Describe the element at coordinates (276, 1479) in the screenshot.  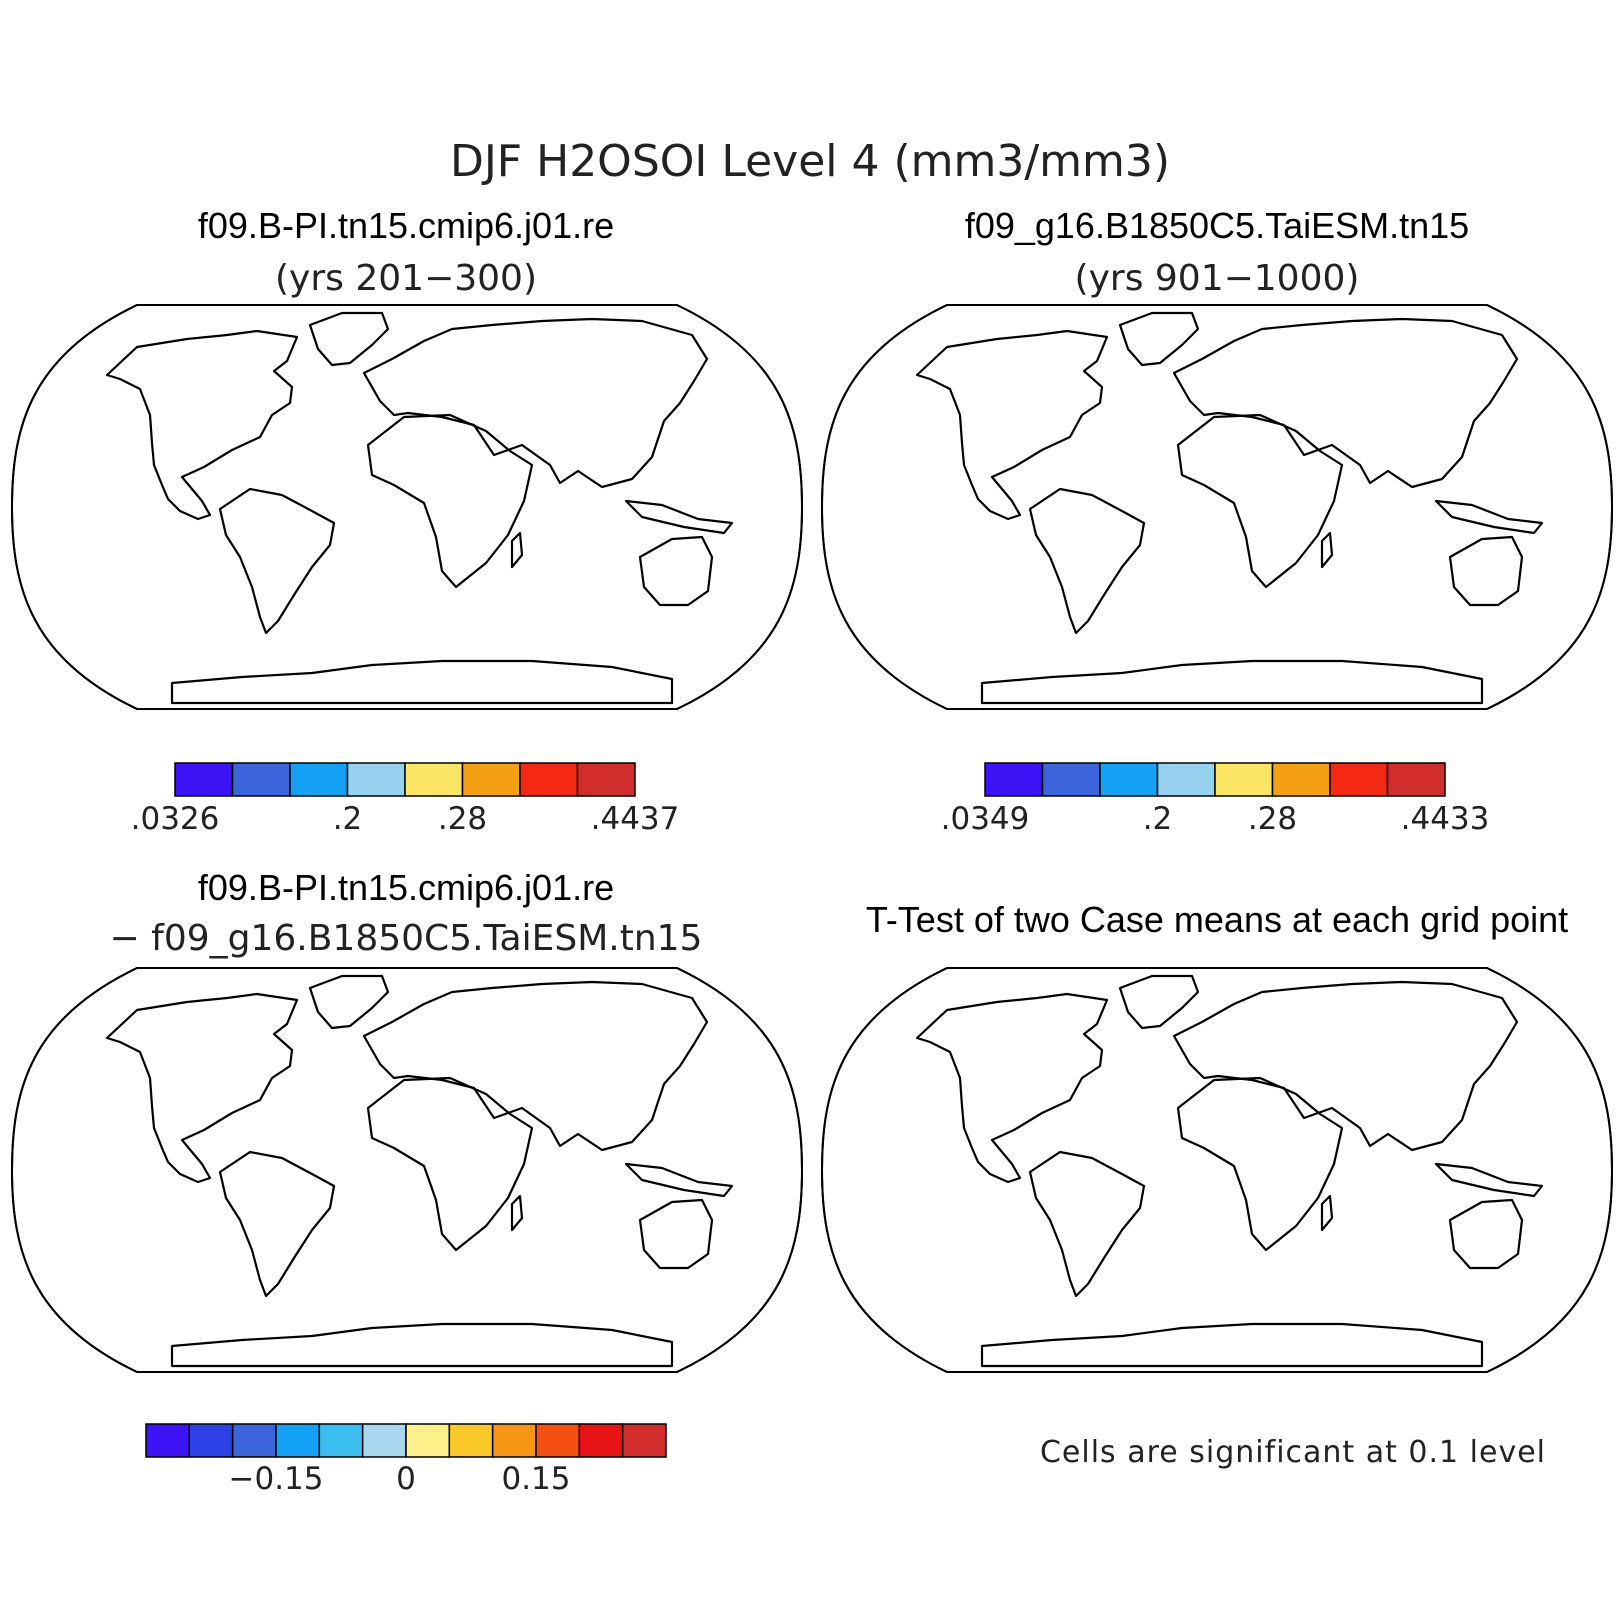
I see `colorbar-tick-label: −0.15` at that location.